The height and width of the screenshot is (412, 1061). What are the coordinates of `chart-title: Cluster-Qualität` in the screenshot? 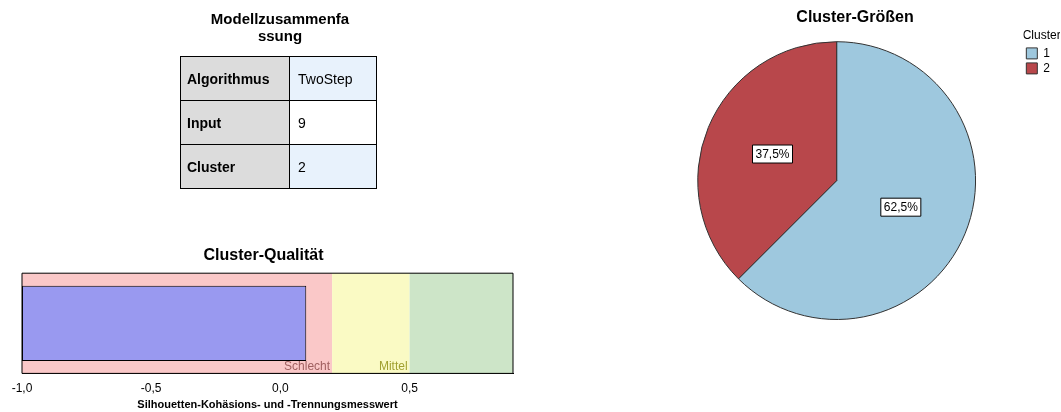 It's located at (264, 255).